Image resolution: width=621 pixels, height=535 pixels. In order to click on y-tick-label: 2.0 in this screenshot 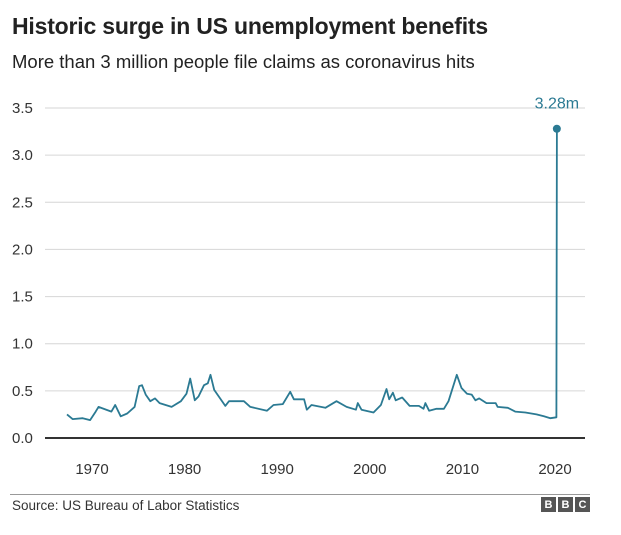, I will do `click(22, 249)`.